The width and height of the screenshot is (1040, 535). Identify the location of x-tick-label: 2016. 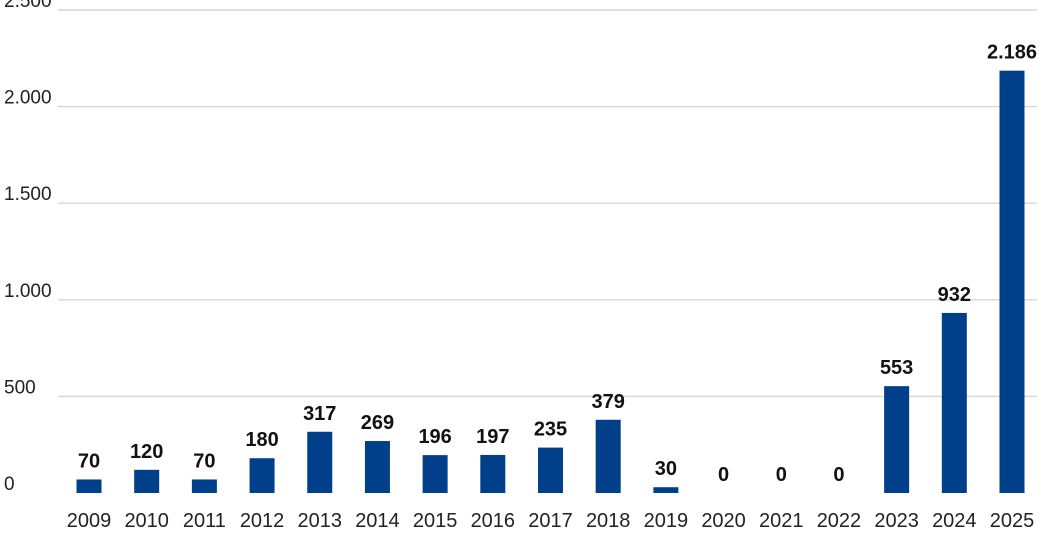
(493, 521).